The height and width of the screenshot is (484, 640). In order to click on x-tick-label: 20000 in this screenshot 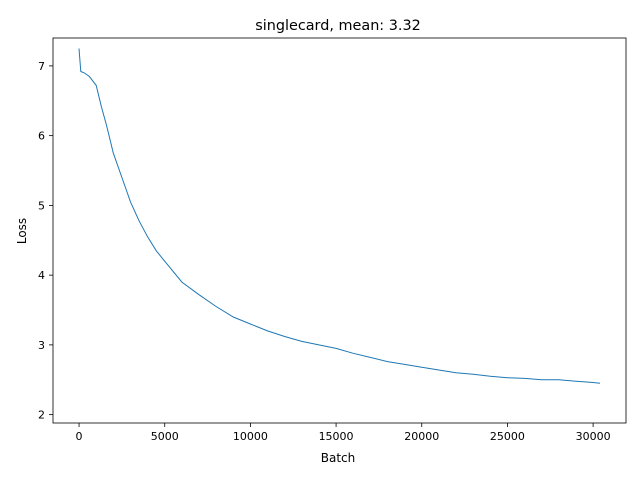, I will do `click(421, 436)`.